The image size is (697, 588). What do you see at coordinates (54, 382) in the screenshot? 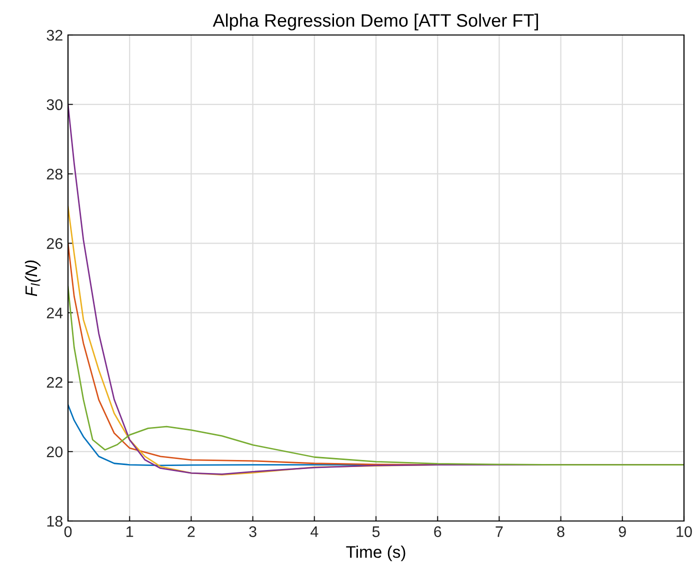
I see `y-tick-label: 22` at bounding box center [54, 382].